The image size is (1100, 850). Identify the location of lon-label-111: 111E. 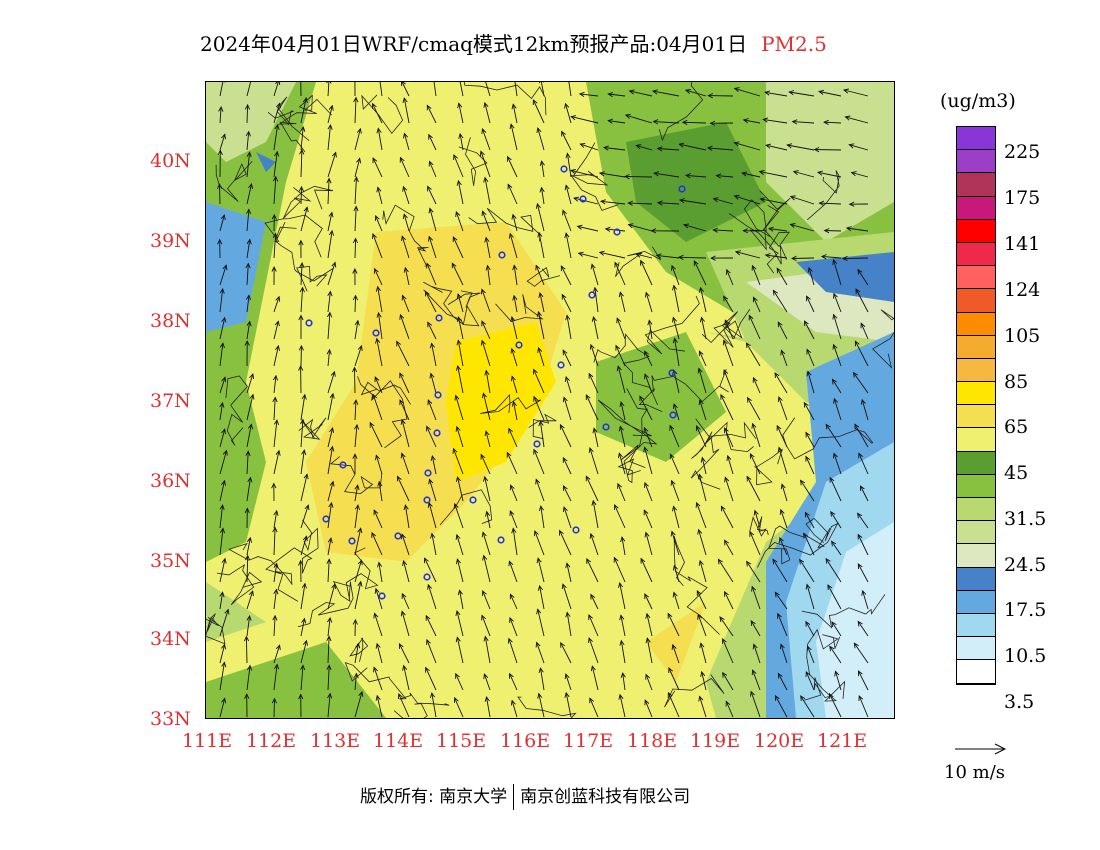
(207, 741).